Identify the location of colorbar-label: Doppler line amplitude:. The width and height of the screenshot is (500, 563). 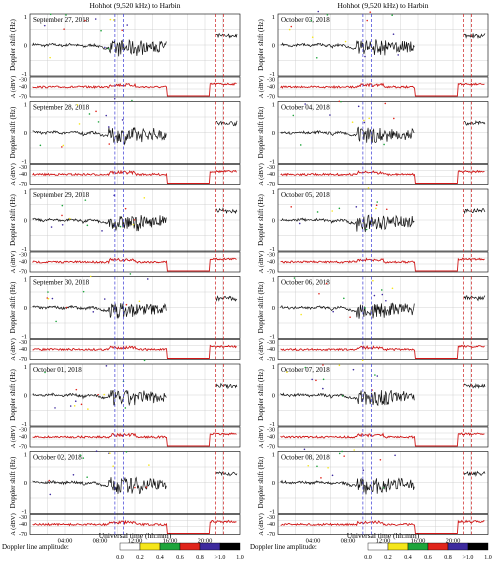
(35, 547).